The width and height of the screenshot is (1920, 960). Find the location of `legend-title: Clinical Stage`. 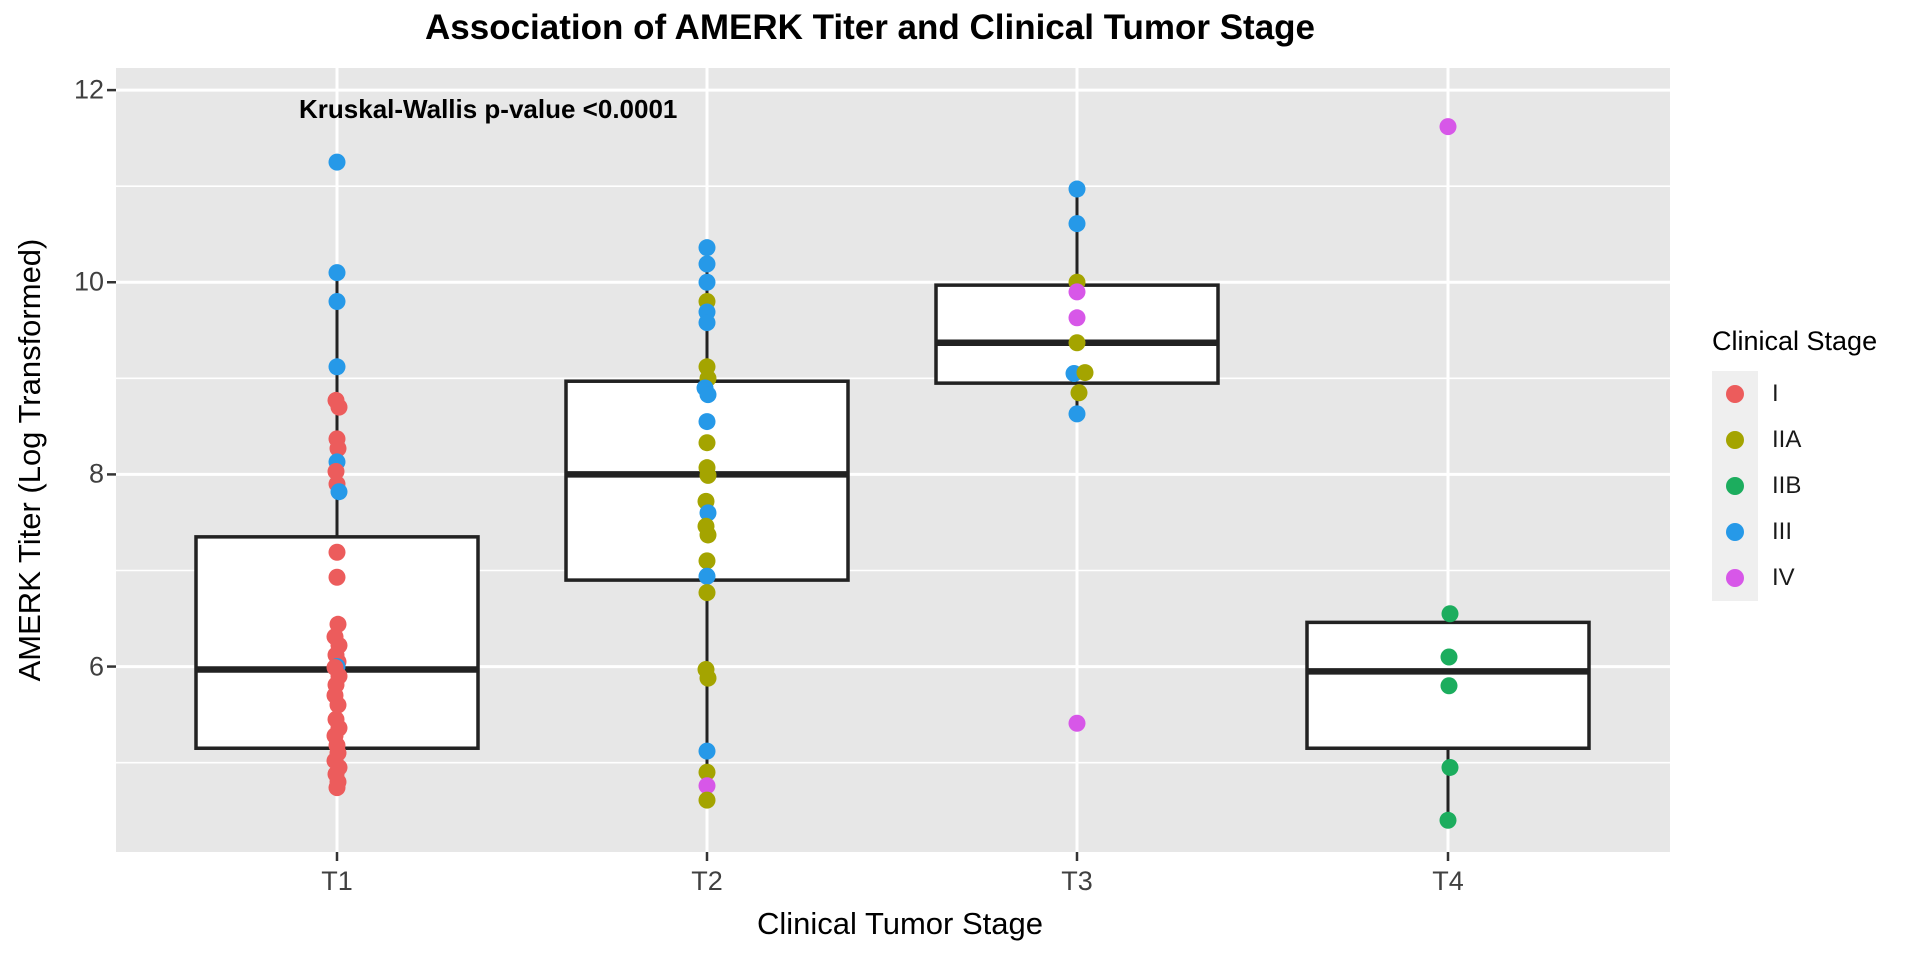

legend-title: Clinical Stage is located at coordinates (1795, 341).